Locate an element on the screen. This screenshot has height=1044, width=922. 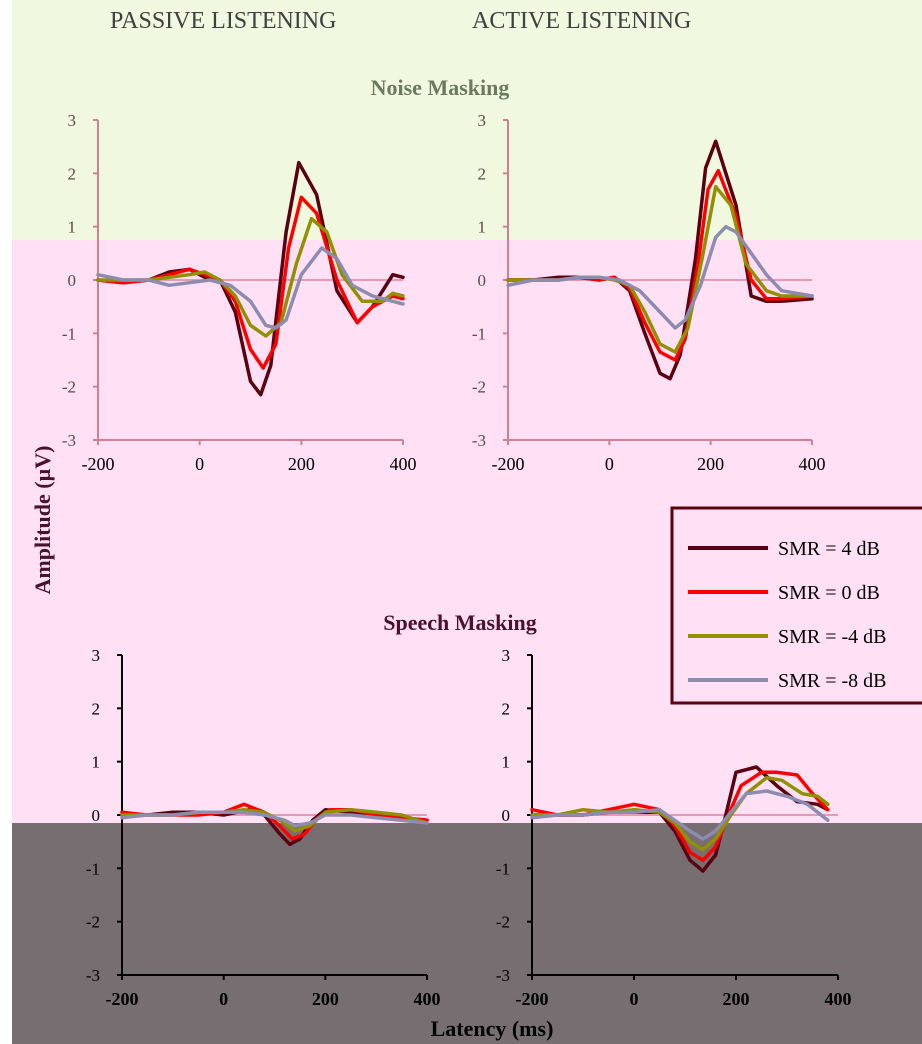
legend-frame is located at coordinates (796, 605).